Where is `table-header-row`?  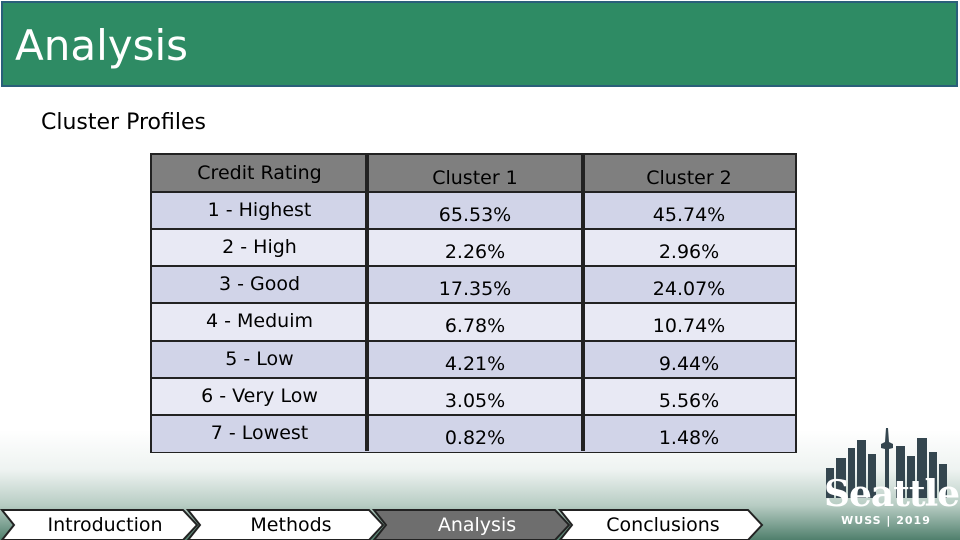
table-header-row is located at coordinates (473, 173).